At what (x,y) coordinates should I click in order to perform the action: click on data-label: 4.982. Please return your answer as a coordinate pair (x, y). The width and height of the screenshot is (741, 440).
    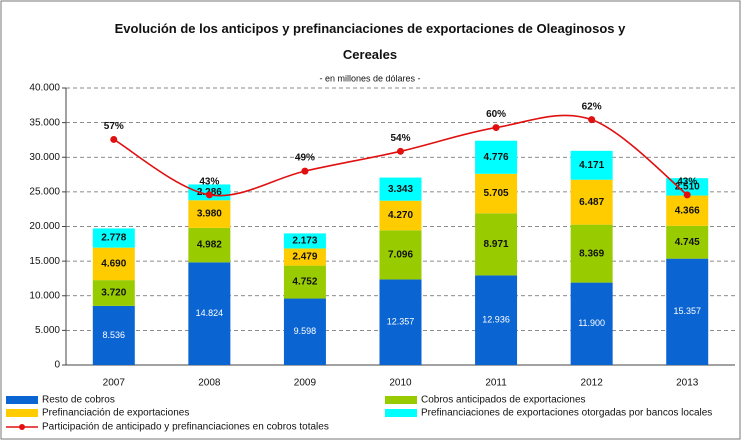
    Looking at the image, I should click on (209, 245).